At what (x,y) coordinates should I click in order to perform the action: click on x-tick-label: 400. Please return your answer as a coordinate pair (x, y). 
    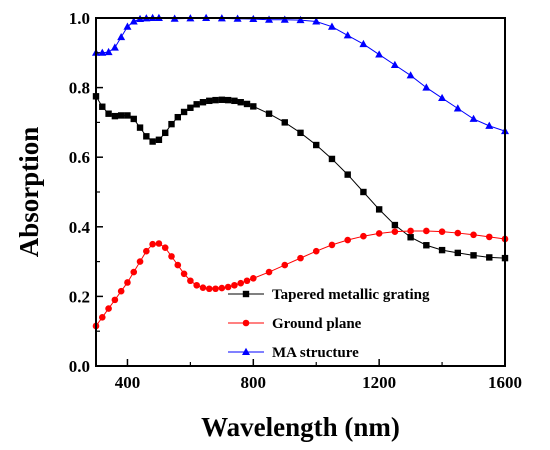
    Looking at the image, I should click on (128, 382).